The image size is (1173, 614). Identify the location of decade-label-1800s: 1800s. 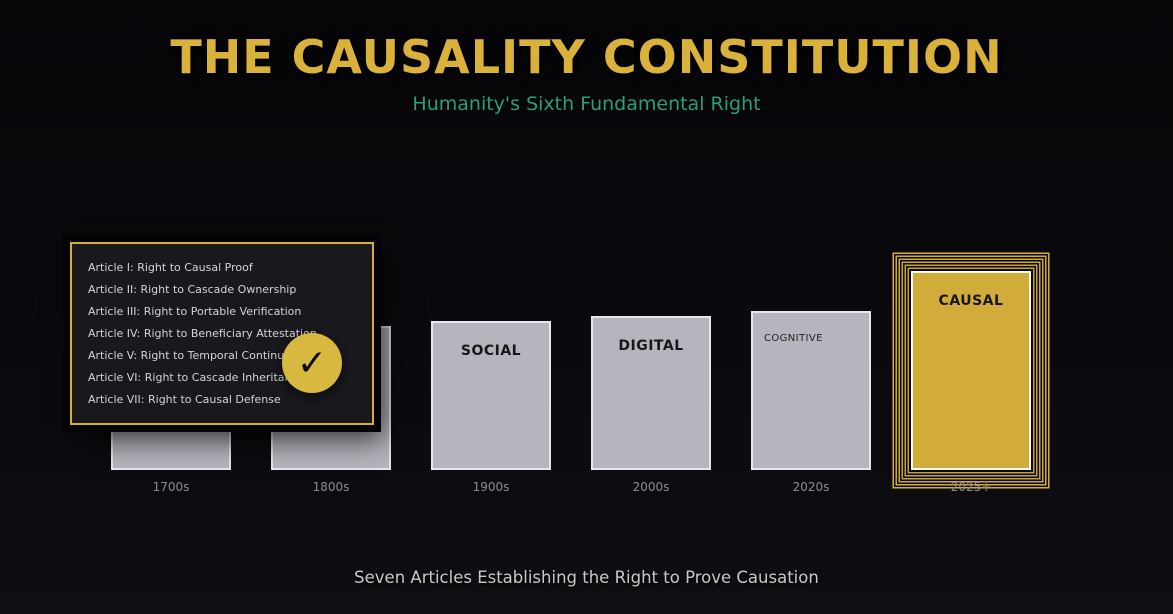
(331, 487).